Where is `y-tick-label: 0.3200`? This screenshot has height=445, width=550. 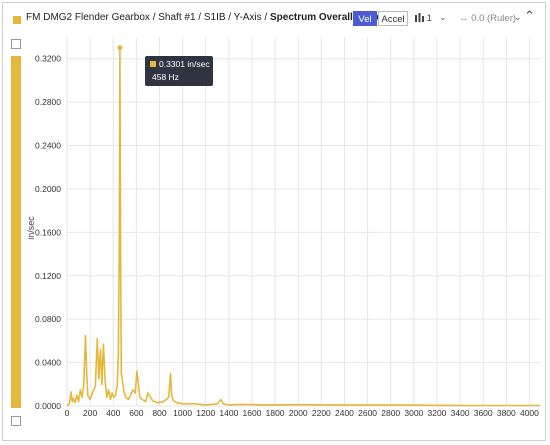 y-tick-label: 0.3200 is located at coordinates (48, 59).